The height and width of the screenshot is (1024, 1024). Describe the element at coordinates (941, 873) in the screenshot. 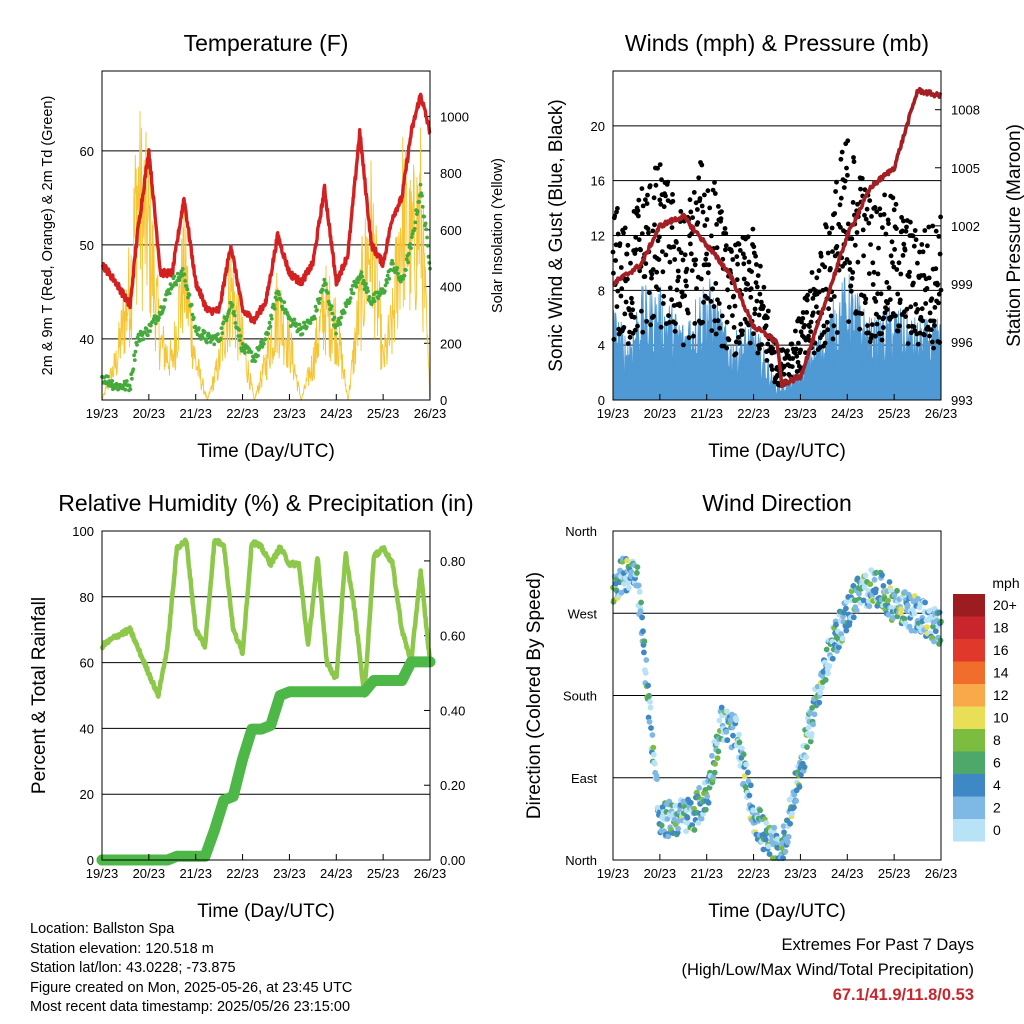

I see `dir-xtick-label: 26/23` at that location.